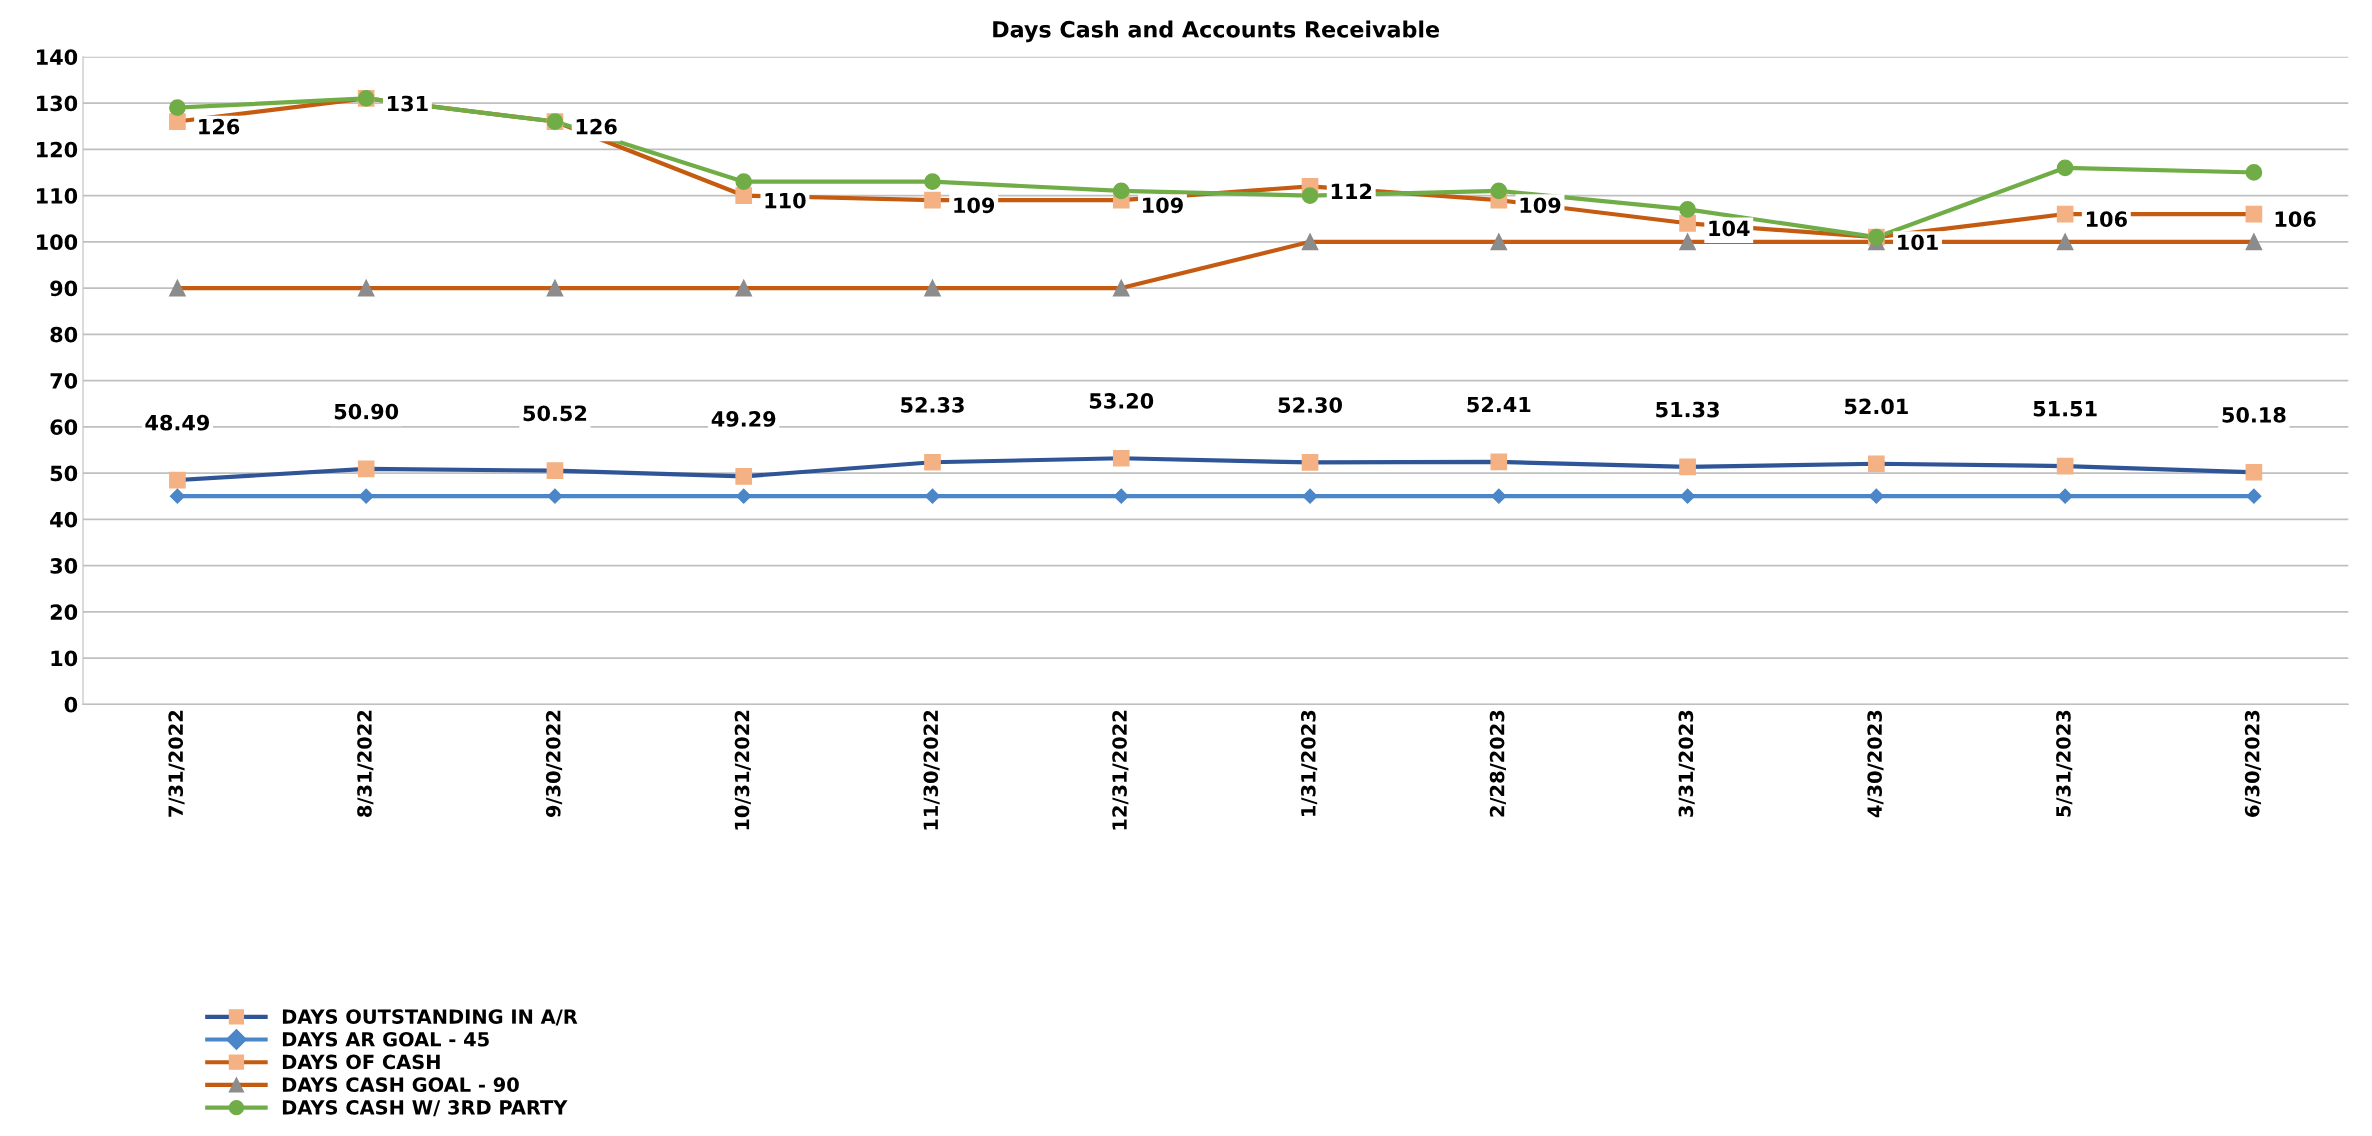  I want to click on y-tick-label: 60, so click(64, 427).